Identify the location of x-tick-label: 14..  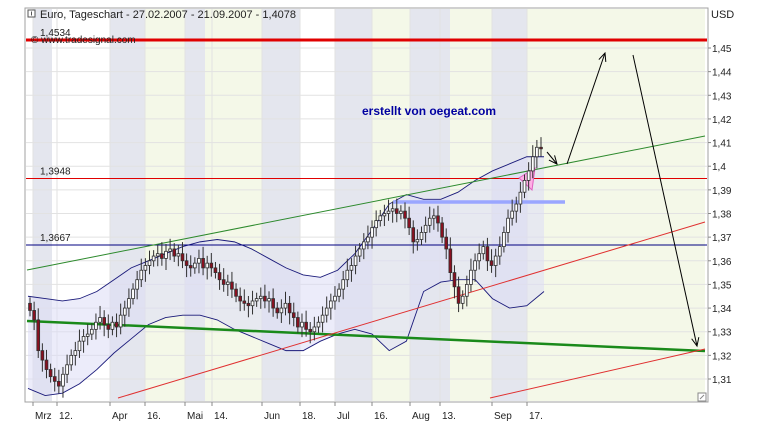
(221, 416).